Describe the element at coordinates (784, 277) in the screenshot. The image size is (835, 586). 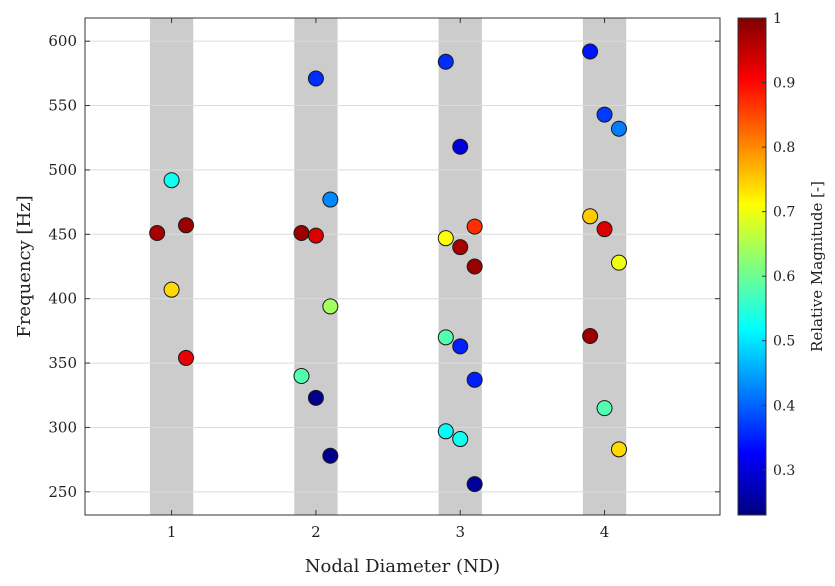
I see `colorbar-tick-label: 0.6` at that location.